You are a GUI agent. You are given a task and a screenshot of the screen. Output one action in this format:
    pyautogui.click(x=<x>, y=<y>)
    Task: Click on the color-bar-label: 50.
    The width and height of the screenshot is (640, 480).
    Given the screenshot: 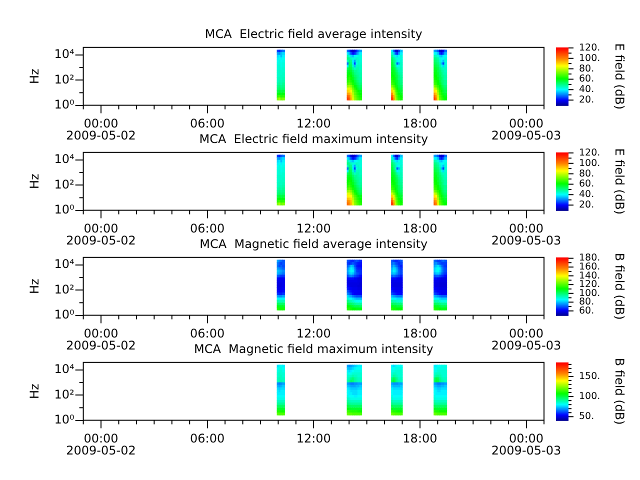 What is the action you would take?
    pyautogui.click(x=586, y=416)
    